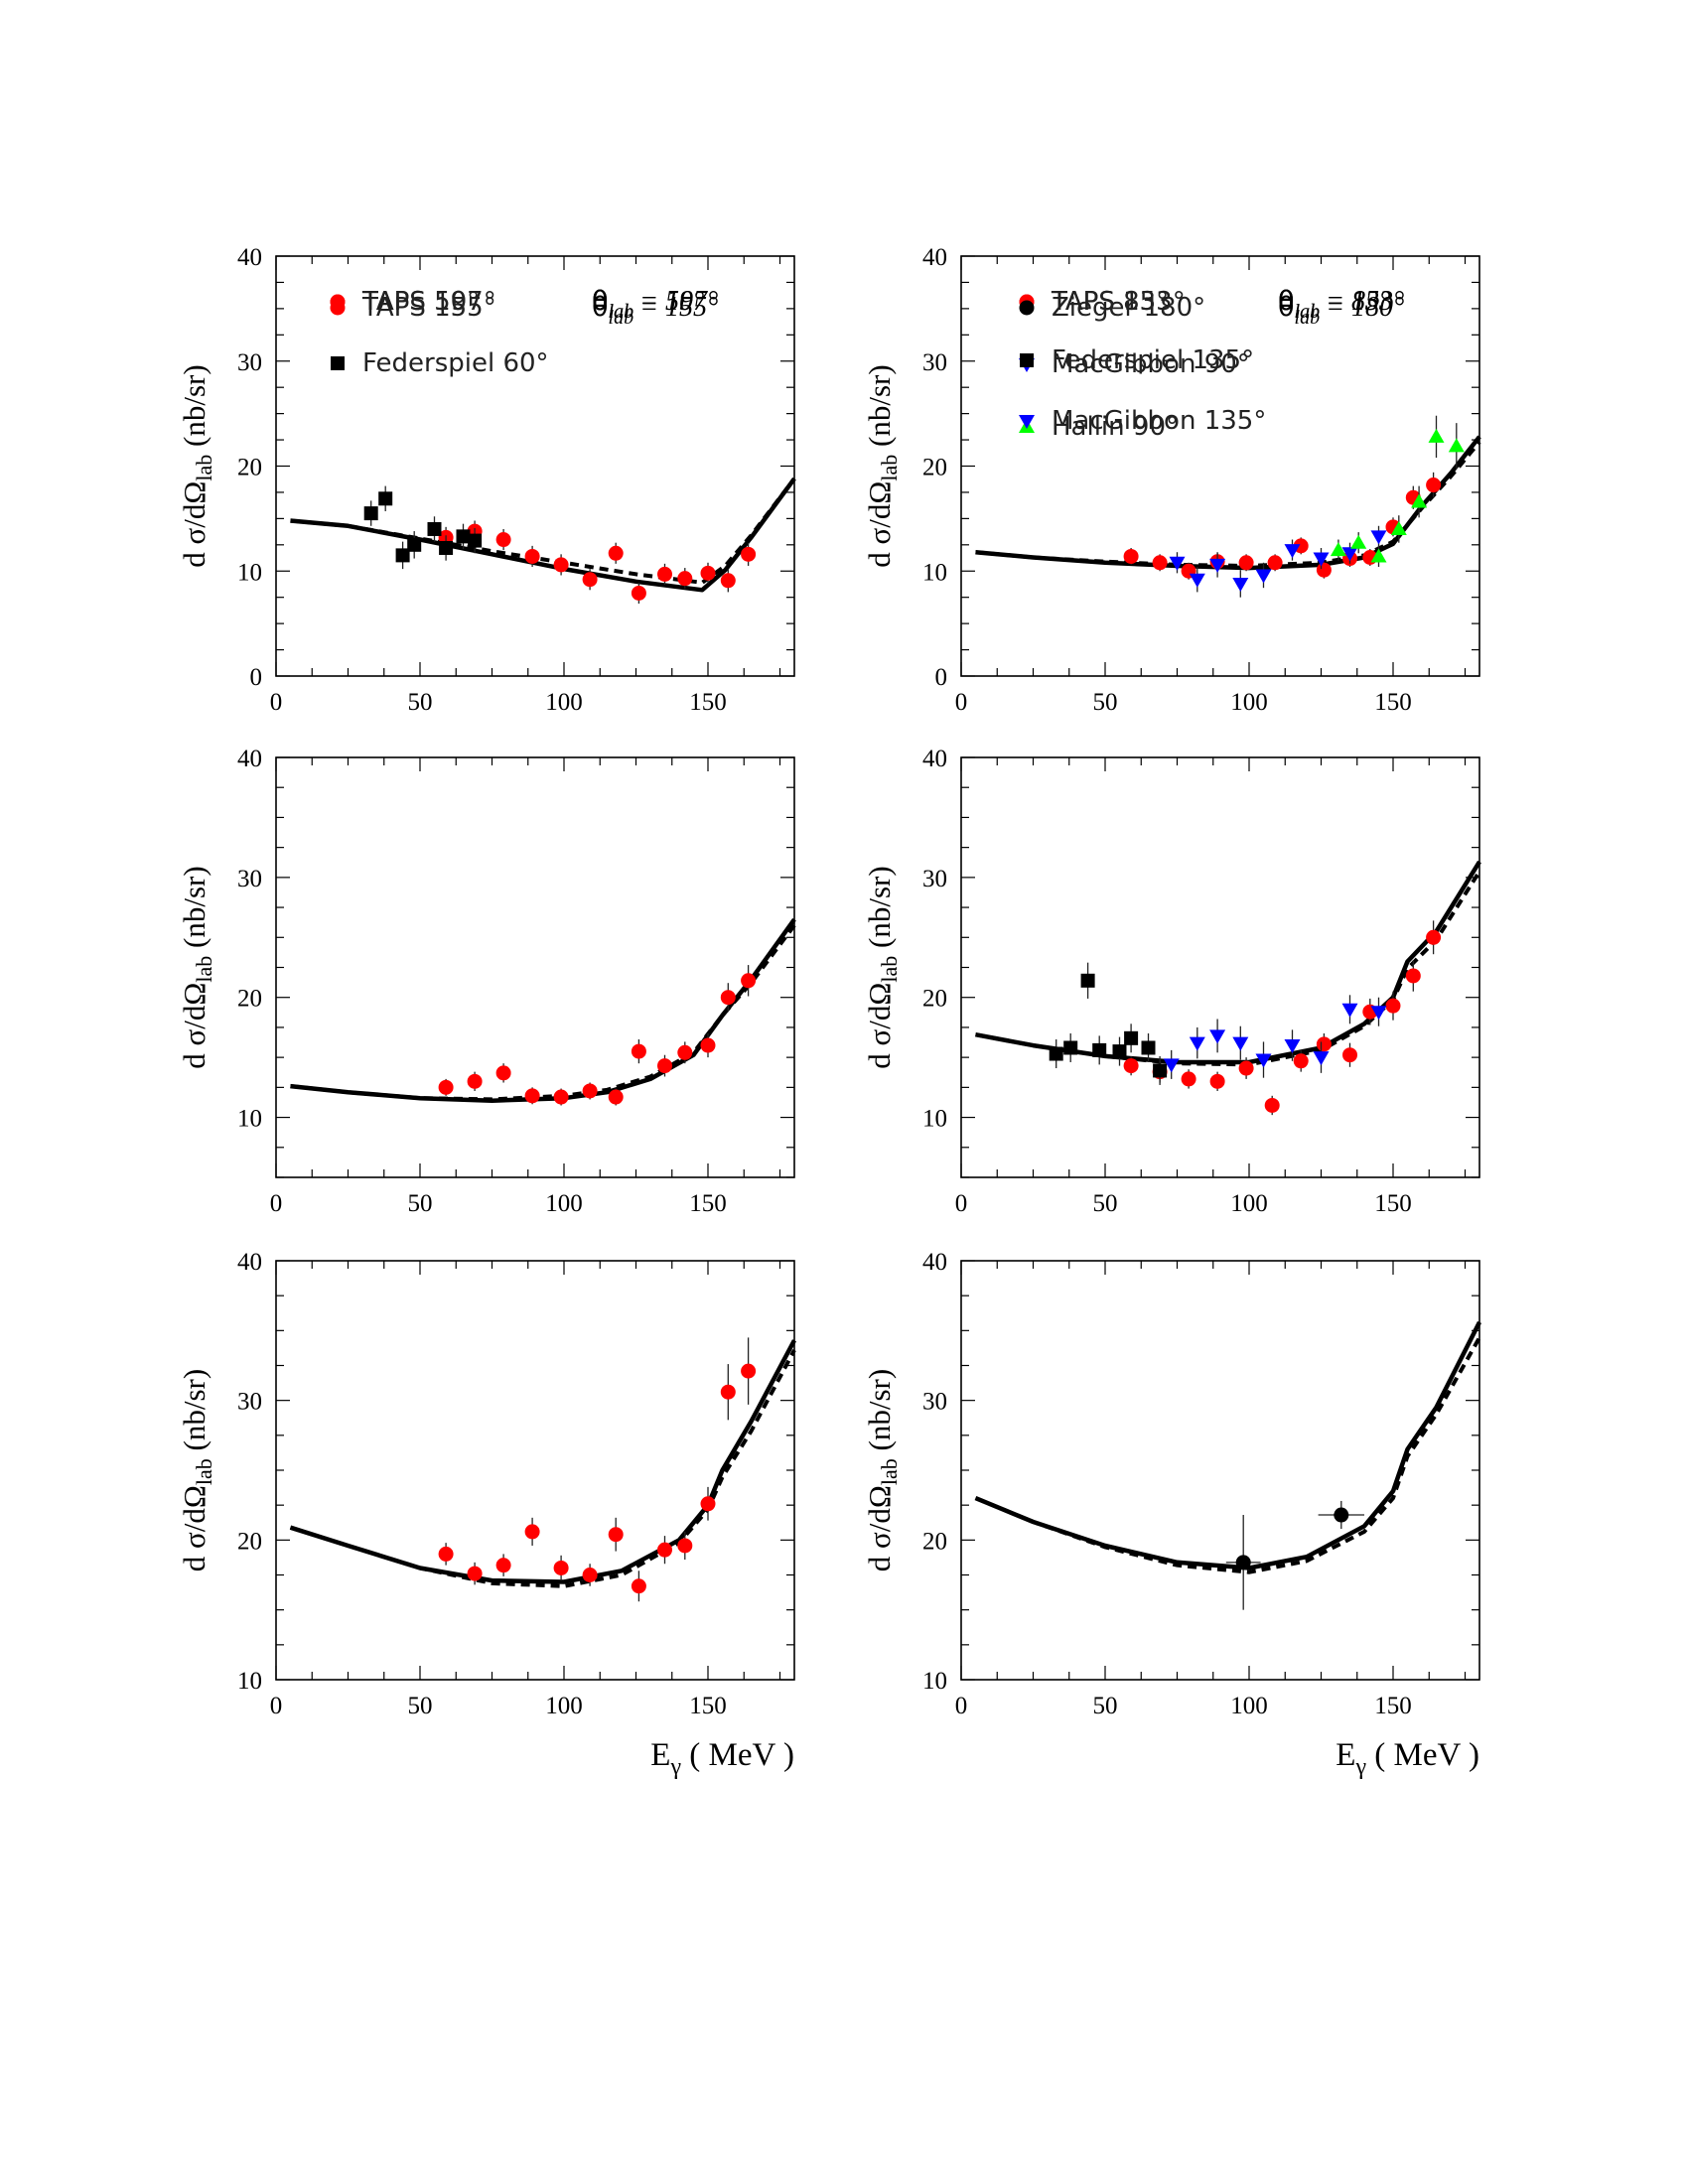 The image size is (1688, 2184). What do you see at coordinates (597, 1469) in the screenshot?
I see `series-taps-155-` at bounding box center [597, 1469].